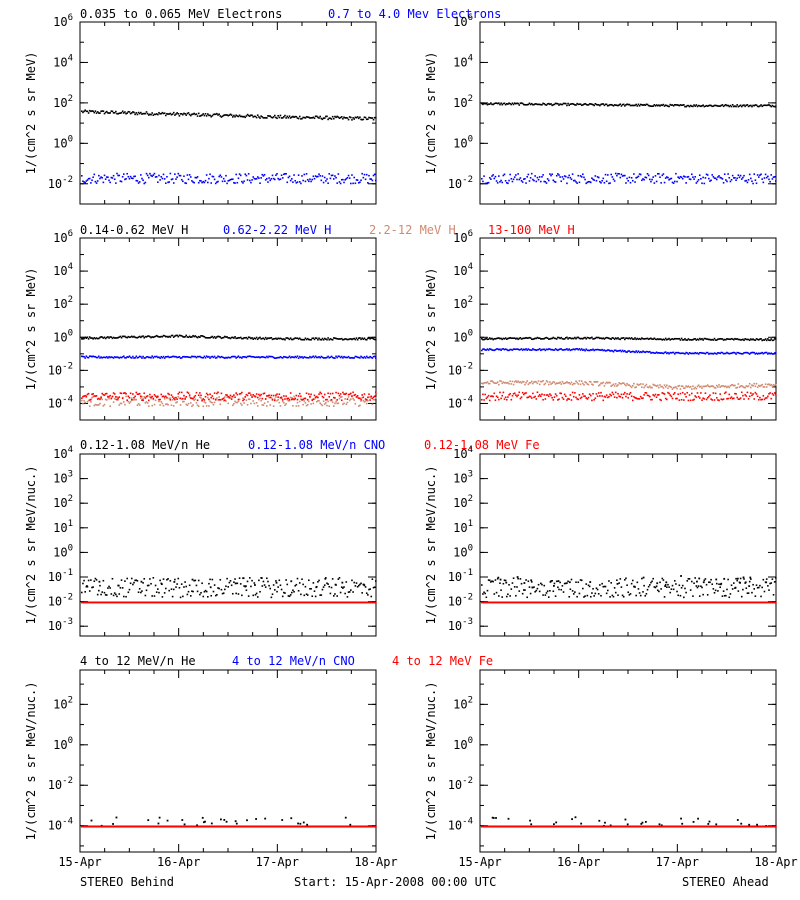 This screenshot has height=900, width=800. Describe the element at coordinates (531, 230) in the screenshot. I see `row-2-label-4: 13-100 MeV H` at that location.